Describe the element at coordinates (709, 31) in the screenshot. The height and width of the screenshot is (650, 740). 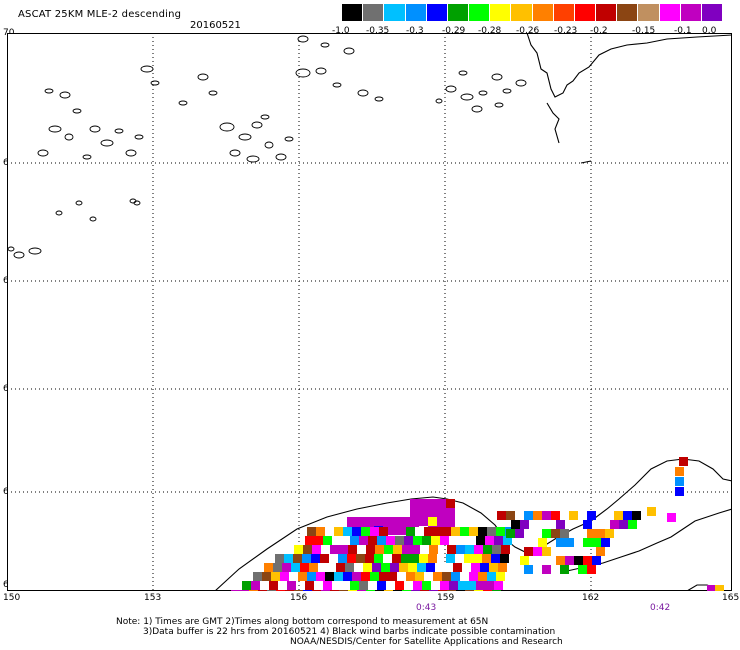
I see `legend-label: 0.0` at that location.